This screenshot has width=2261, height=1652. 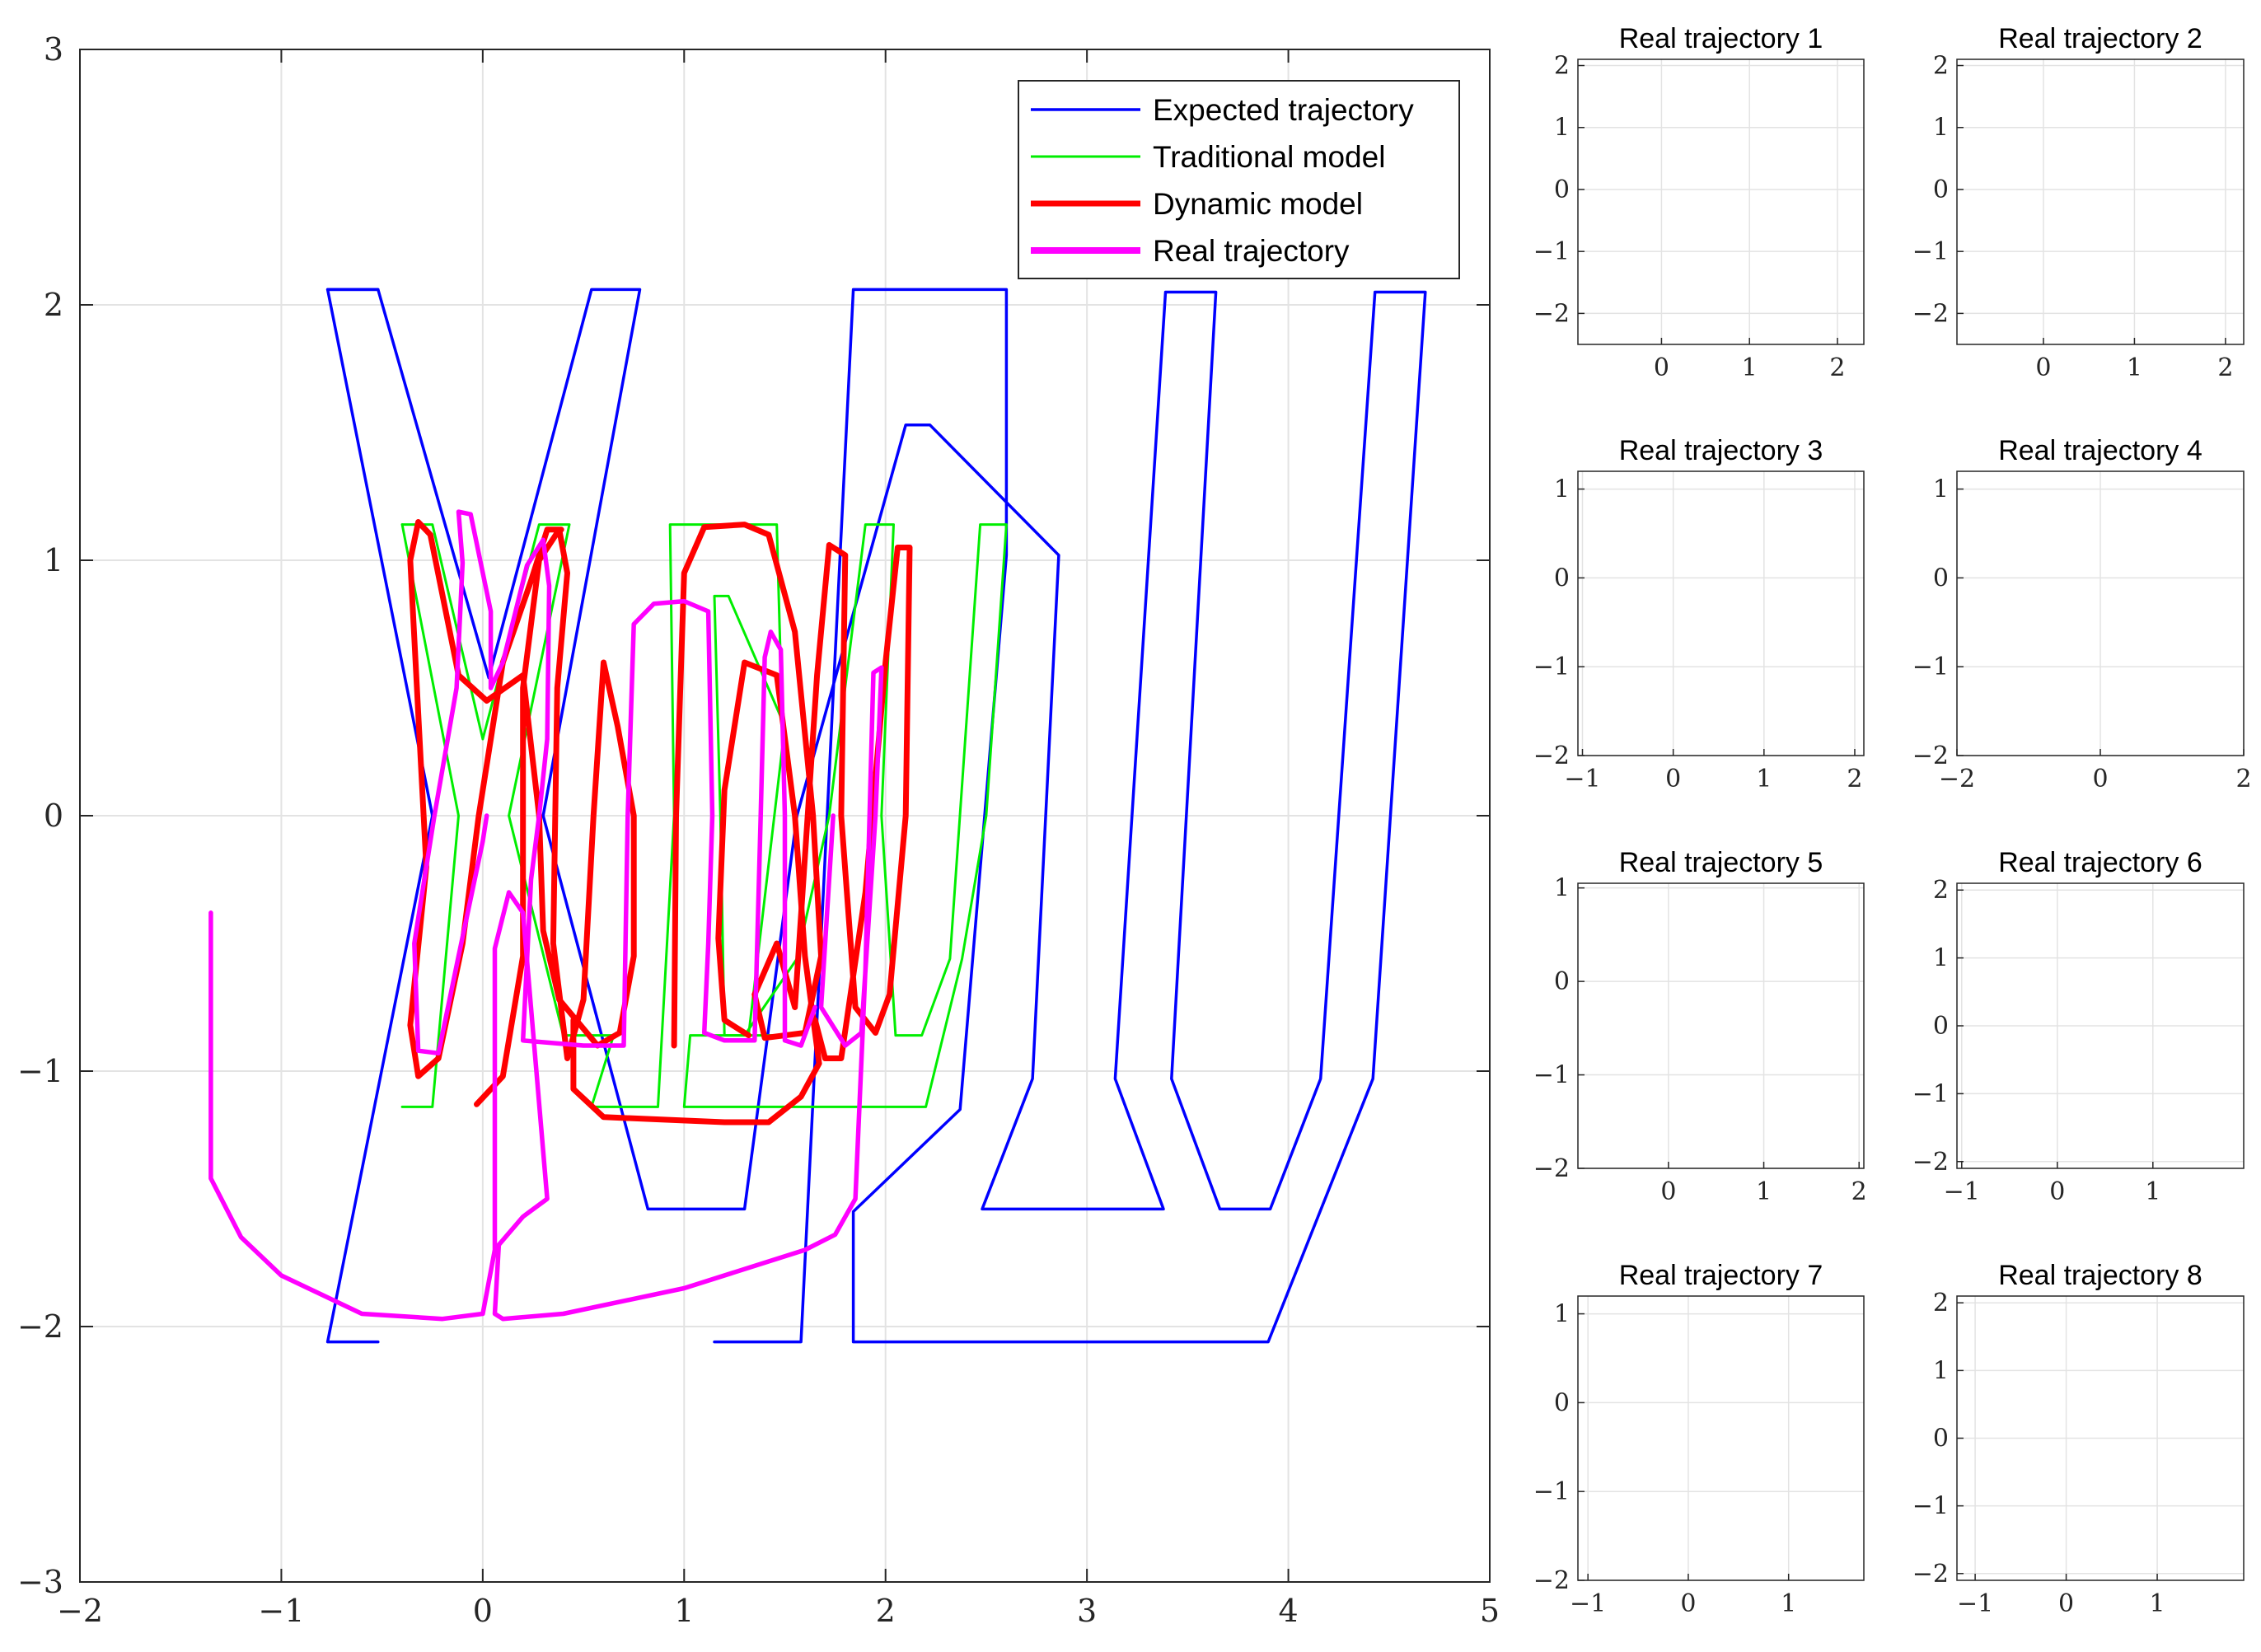 I want to click on subplot-title: Real trajectory 1, so click(x=1721, y=39).